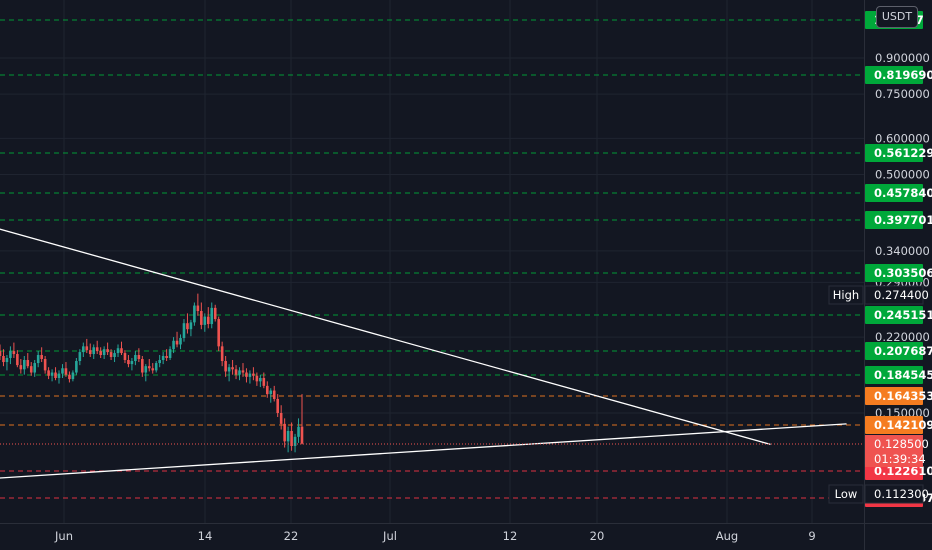  I want to click on level-tag-label-4: 0.397701, so click(903, 220).